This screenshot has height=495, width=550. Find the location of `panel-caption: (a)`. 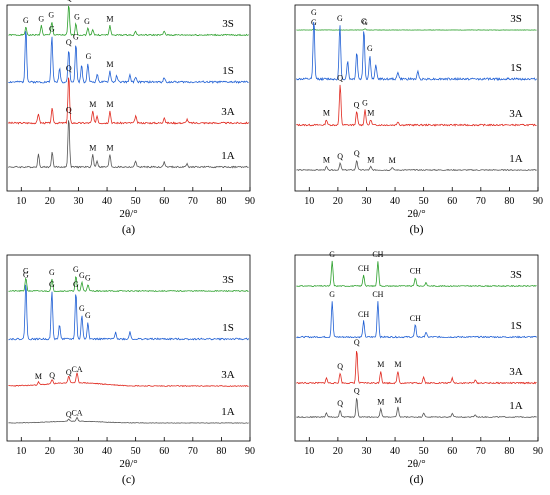

panel-caption: (a) is located at coordinates (128, 229).